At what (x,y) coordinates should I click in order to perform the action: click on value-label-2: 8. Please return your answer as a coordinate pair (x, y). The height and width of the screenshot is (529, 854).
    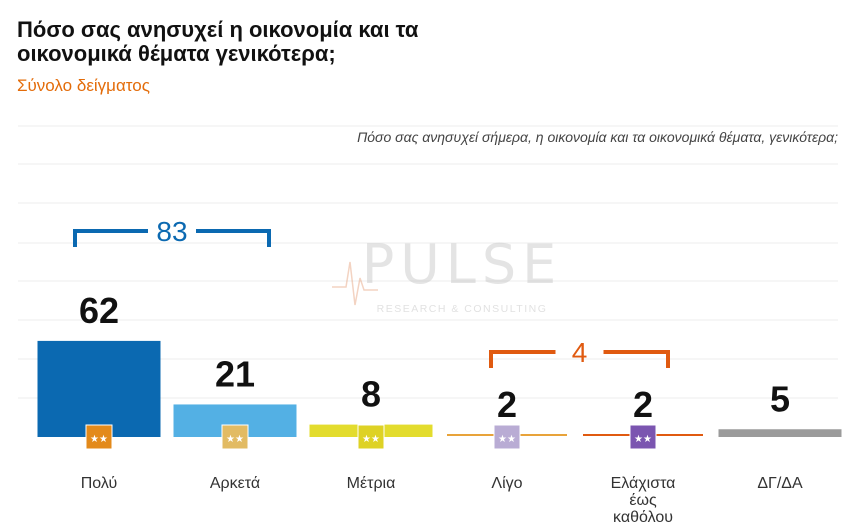
    Looking at the image, I should click on (371, 394).